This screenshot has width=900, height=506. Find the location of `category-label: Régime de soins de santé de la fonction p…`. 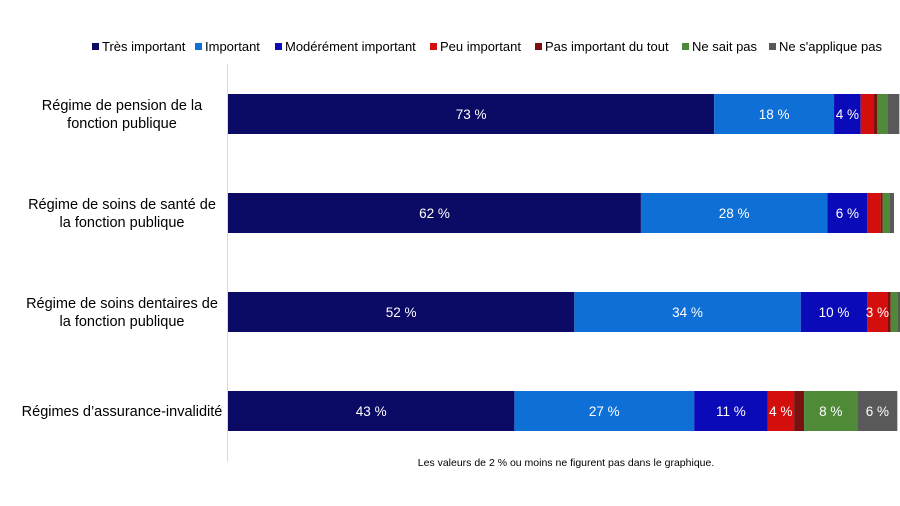

category-label: Régime de soins de santé de la fonction p… is located at coordinates (122, 214).